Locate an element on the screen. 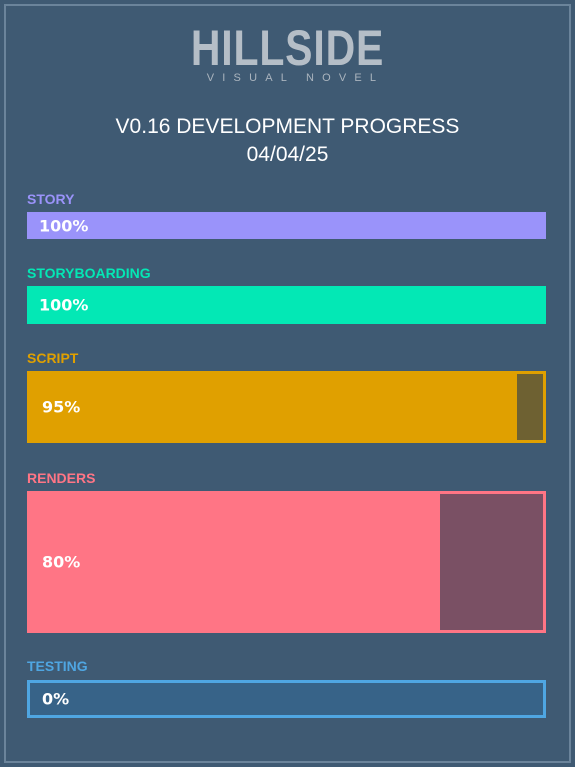  progress-date: 04/04/25 is located at coordinates (287, 154).